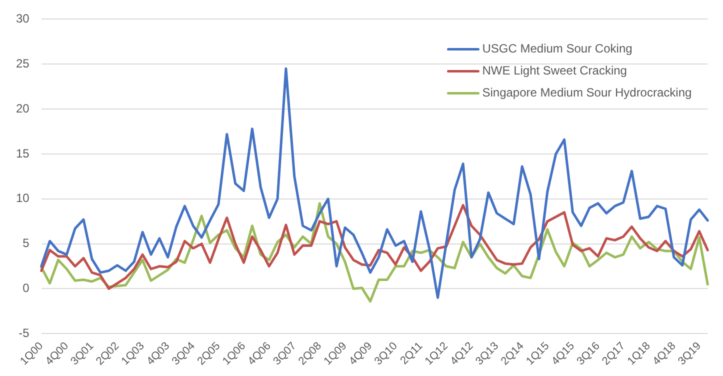 The image size is (723, 376). What do you see at coordinates (23, 153) in the screenshot?
I see `y-tick-label: 15` at bounding box center [23, 153].